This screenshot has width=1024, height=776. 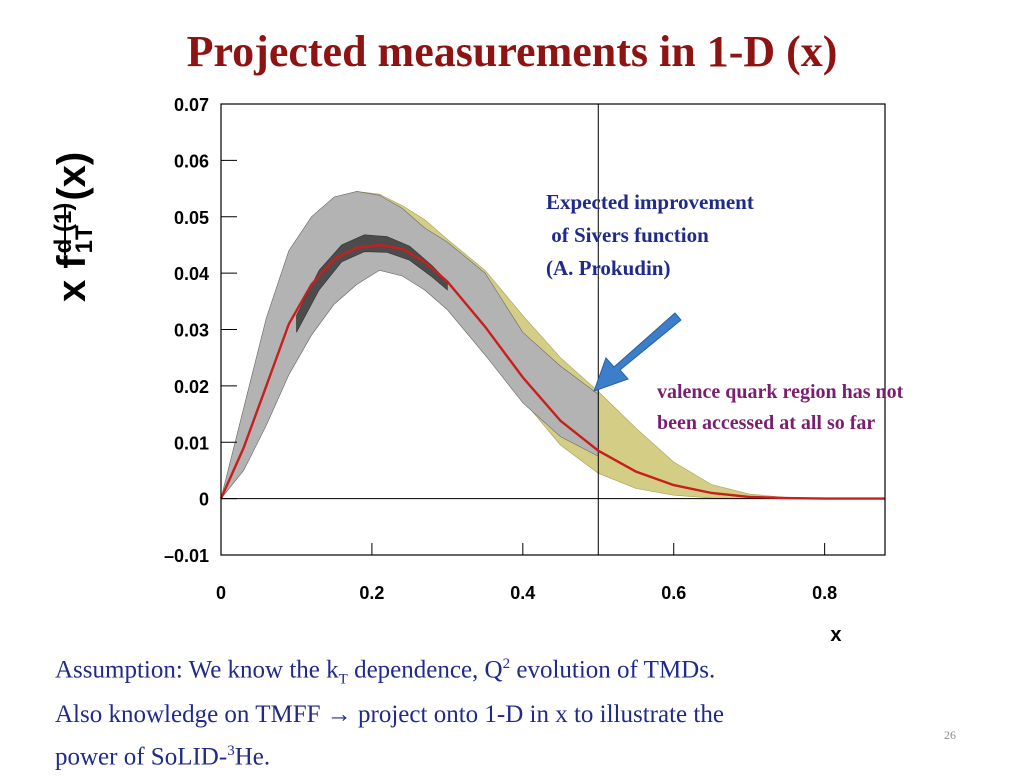 I want to click on footer-q2-sup: 2, so click(x=506, y=664).